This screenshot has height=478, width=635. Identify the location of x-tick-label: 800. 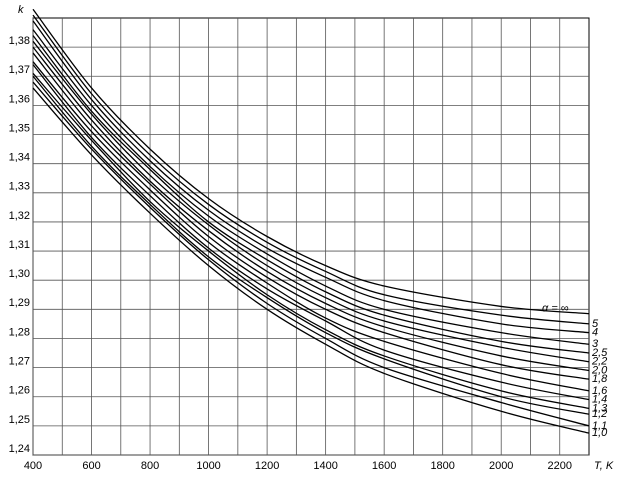
(150, 466).